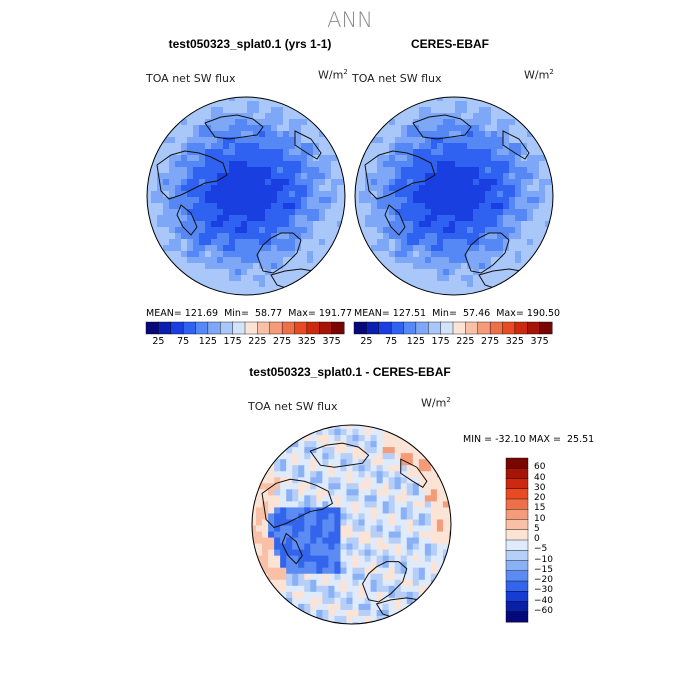 The height and width of the screenshot is (700, 700). What do you see at coordinates (540, 467) in the screenshot?
I see `colorbar-tick-label: 60` at bounding box center [540, 467].